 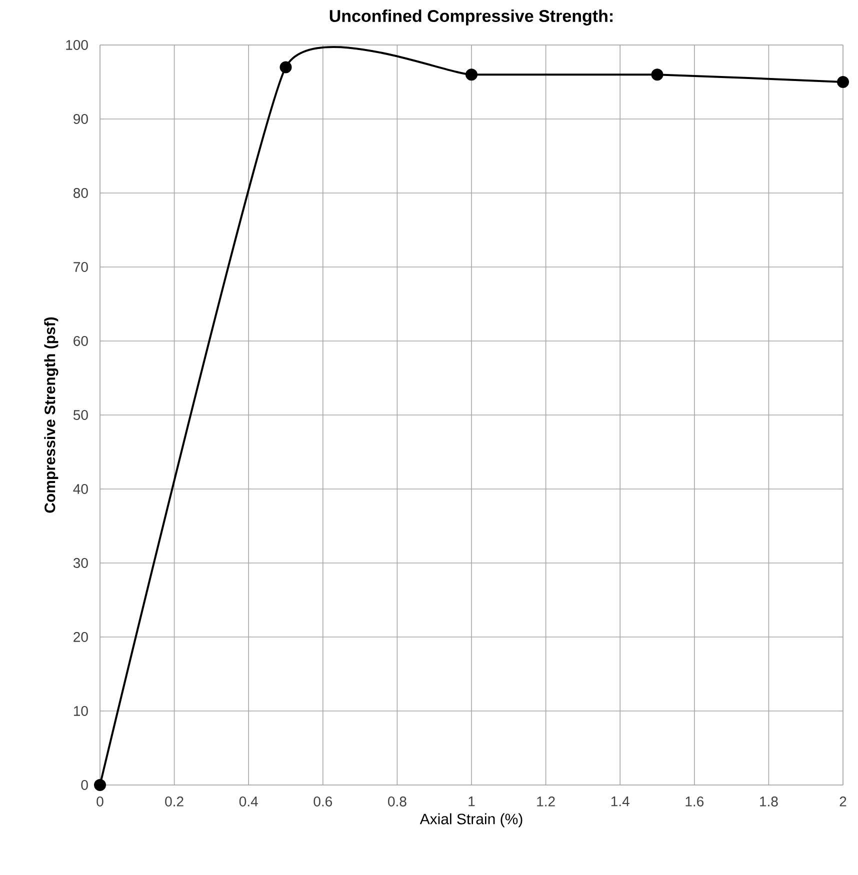 What do you see at coordinates (620, 801) in the screenshot?
I see `x-tick-label: 1.4` at bounding box center [620, 801].